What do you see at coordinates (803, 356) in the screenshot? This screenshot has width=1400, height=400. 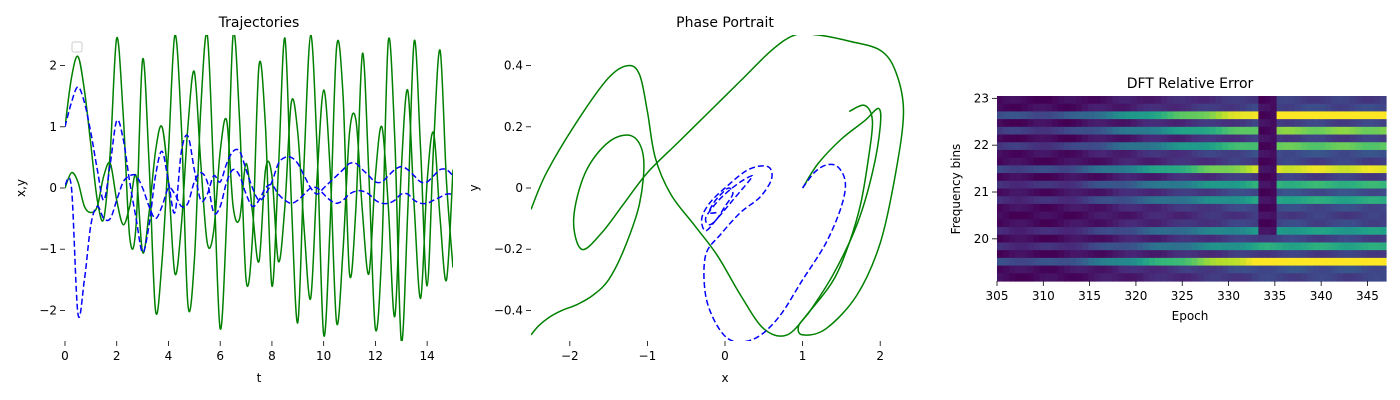 I see `phase-portrait-x-tick-label: 1` at bounding box center [803, 356].